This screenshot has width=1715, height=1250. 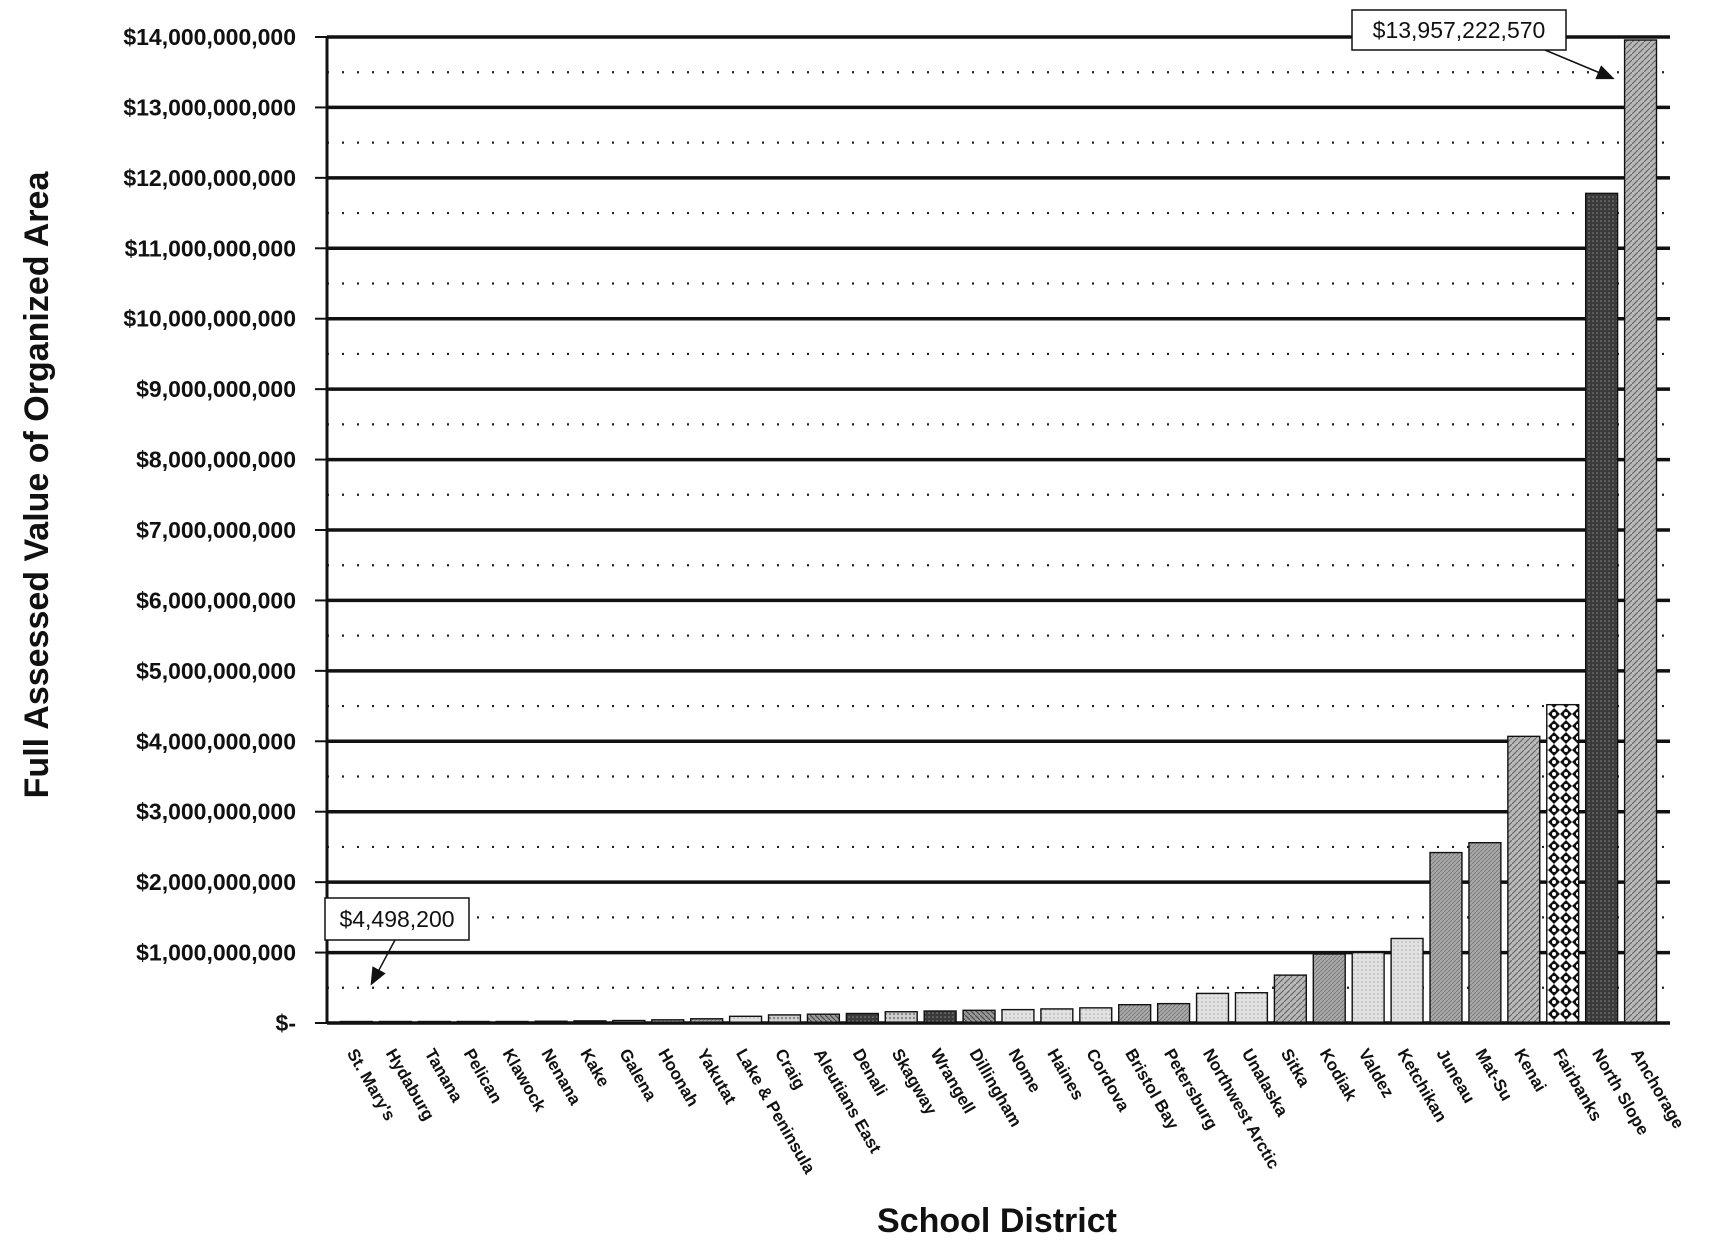 What do you see at coordinates (870, 1073) in the screenshot?
I see `x-tick-label: Denali` at bounding box center [870, 1073].